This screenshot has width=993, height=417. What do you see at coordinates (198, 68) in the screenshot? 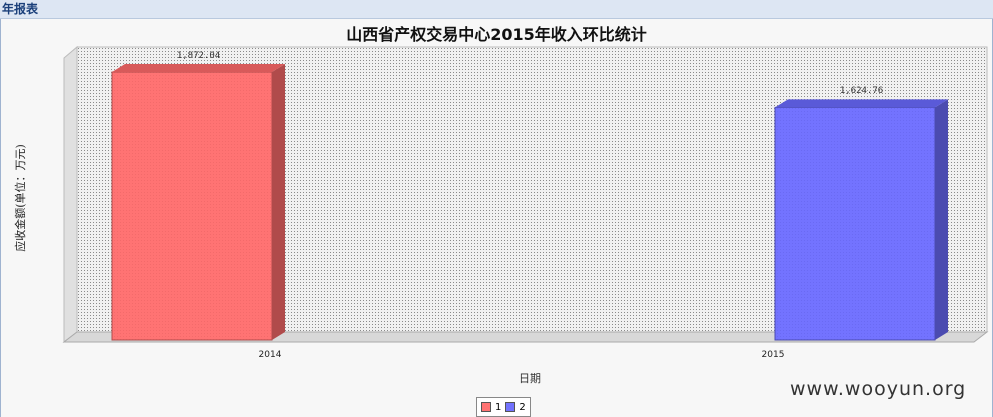
I see `bar-top-2014` at bounding box center [198, 68].